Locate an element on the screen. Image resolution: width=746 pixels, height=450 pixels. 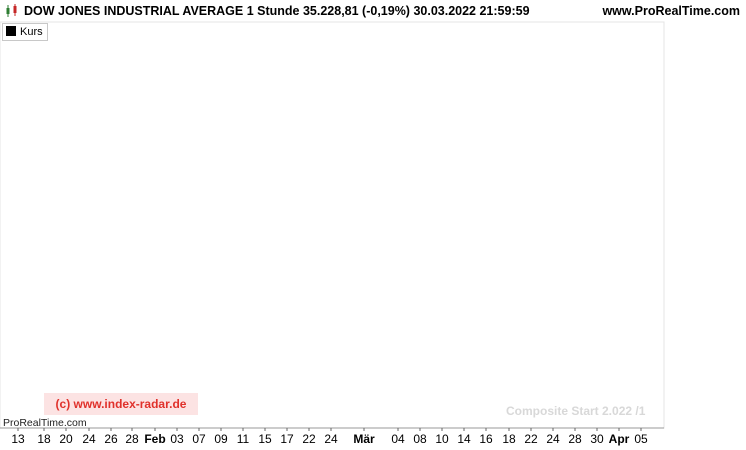
legend: Kurs is located at coordinates (25, 32).